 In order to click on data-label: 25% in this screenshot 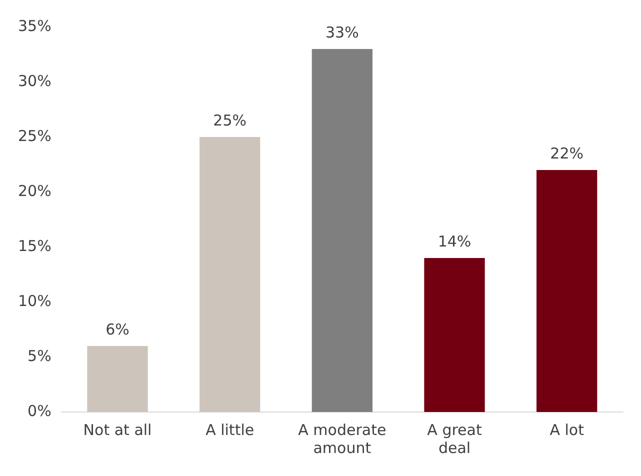, I will do `click(230, 120)`.